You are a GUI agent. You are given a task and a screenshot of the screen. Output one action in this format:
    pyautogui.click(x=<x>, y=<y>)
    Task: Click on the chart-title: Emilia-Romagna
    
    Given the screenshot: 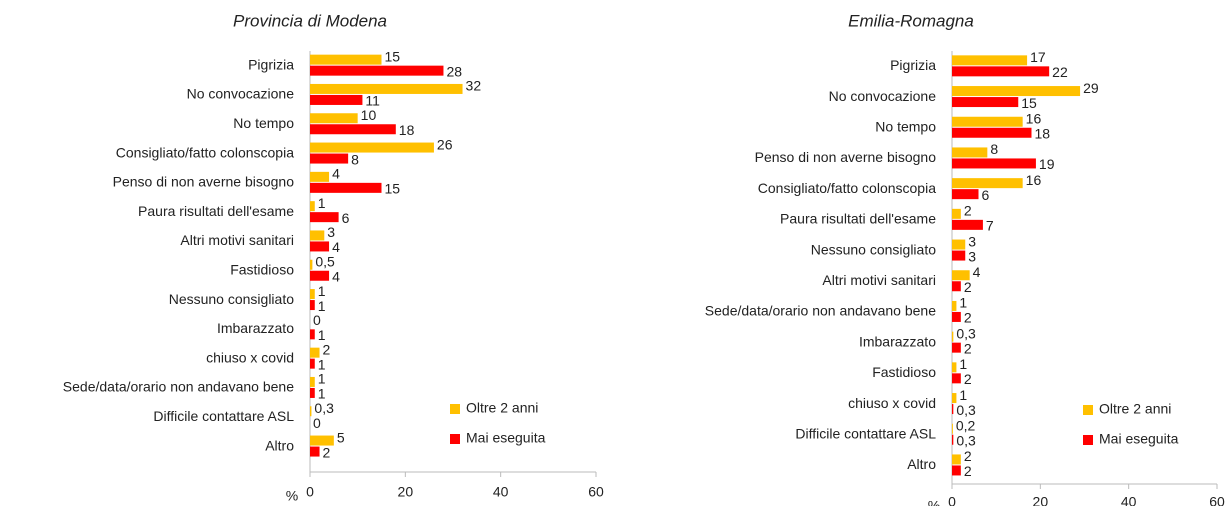 What is the action you would take?
    pyautogui.click(x=911, y=20)
    